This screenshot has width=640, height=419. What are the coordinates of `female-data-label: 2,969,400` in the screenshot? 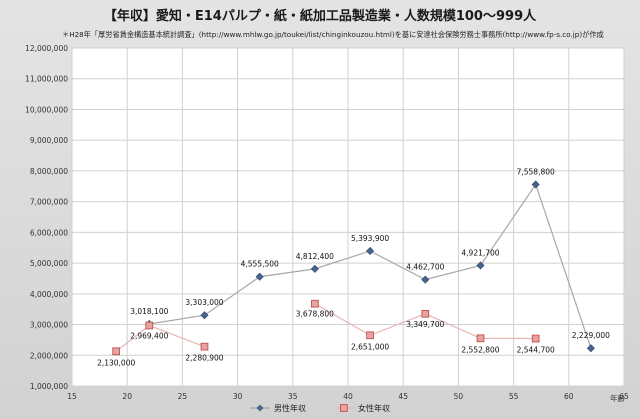 It's located at (149, 335).